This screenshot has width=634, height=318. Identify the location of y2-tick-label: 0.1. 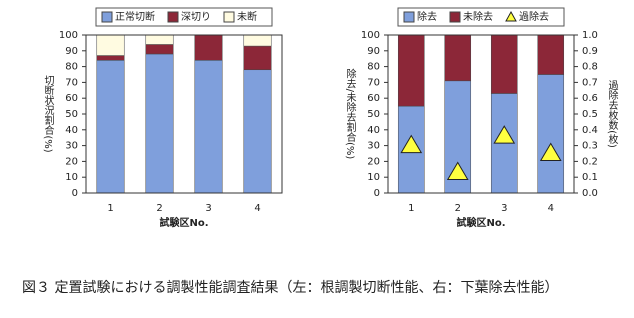
(590, 177).